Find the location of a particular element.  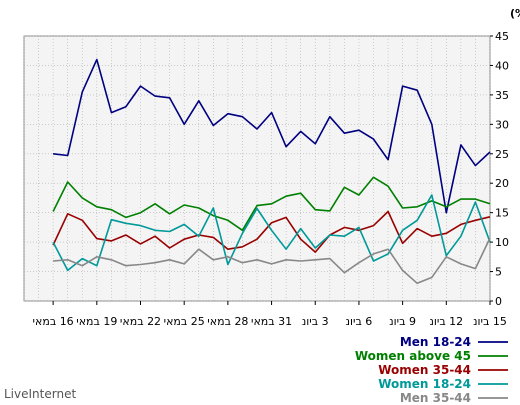

legend-label: Women 18-24 is located at coordinates (424, 384).